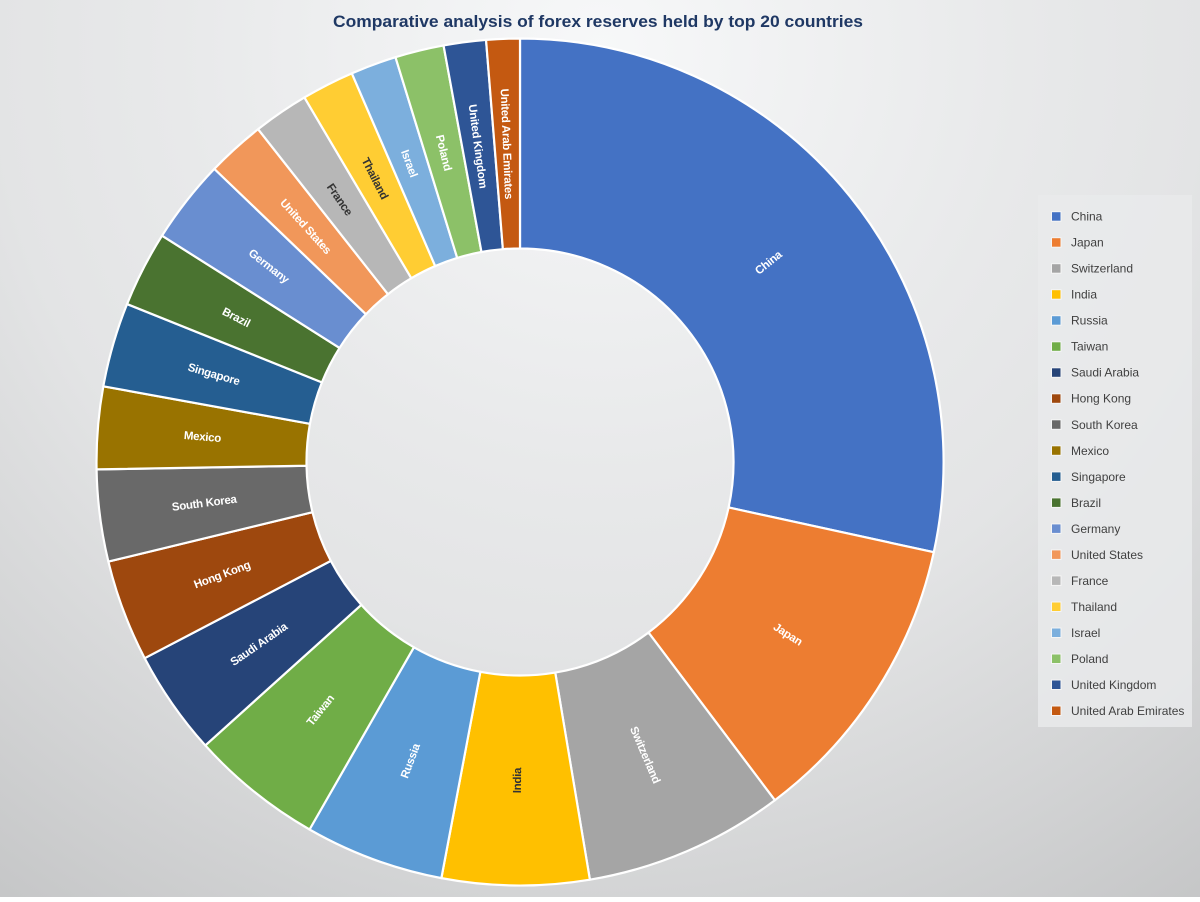 Image resolution: width=1200 pixels, height=902 pixels. What do you see at coordinates (1090, 581) in the screenshot?
I see `svg-text: France` at bounding box center [1090, 581].